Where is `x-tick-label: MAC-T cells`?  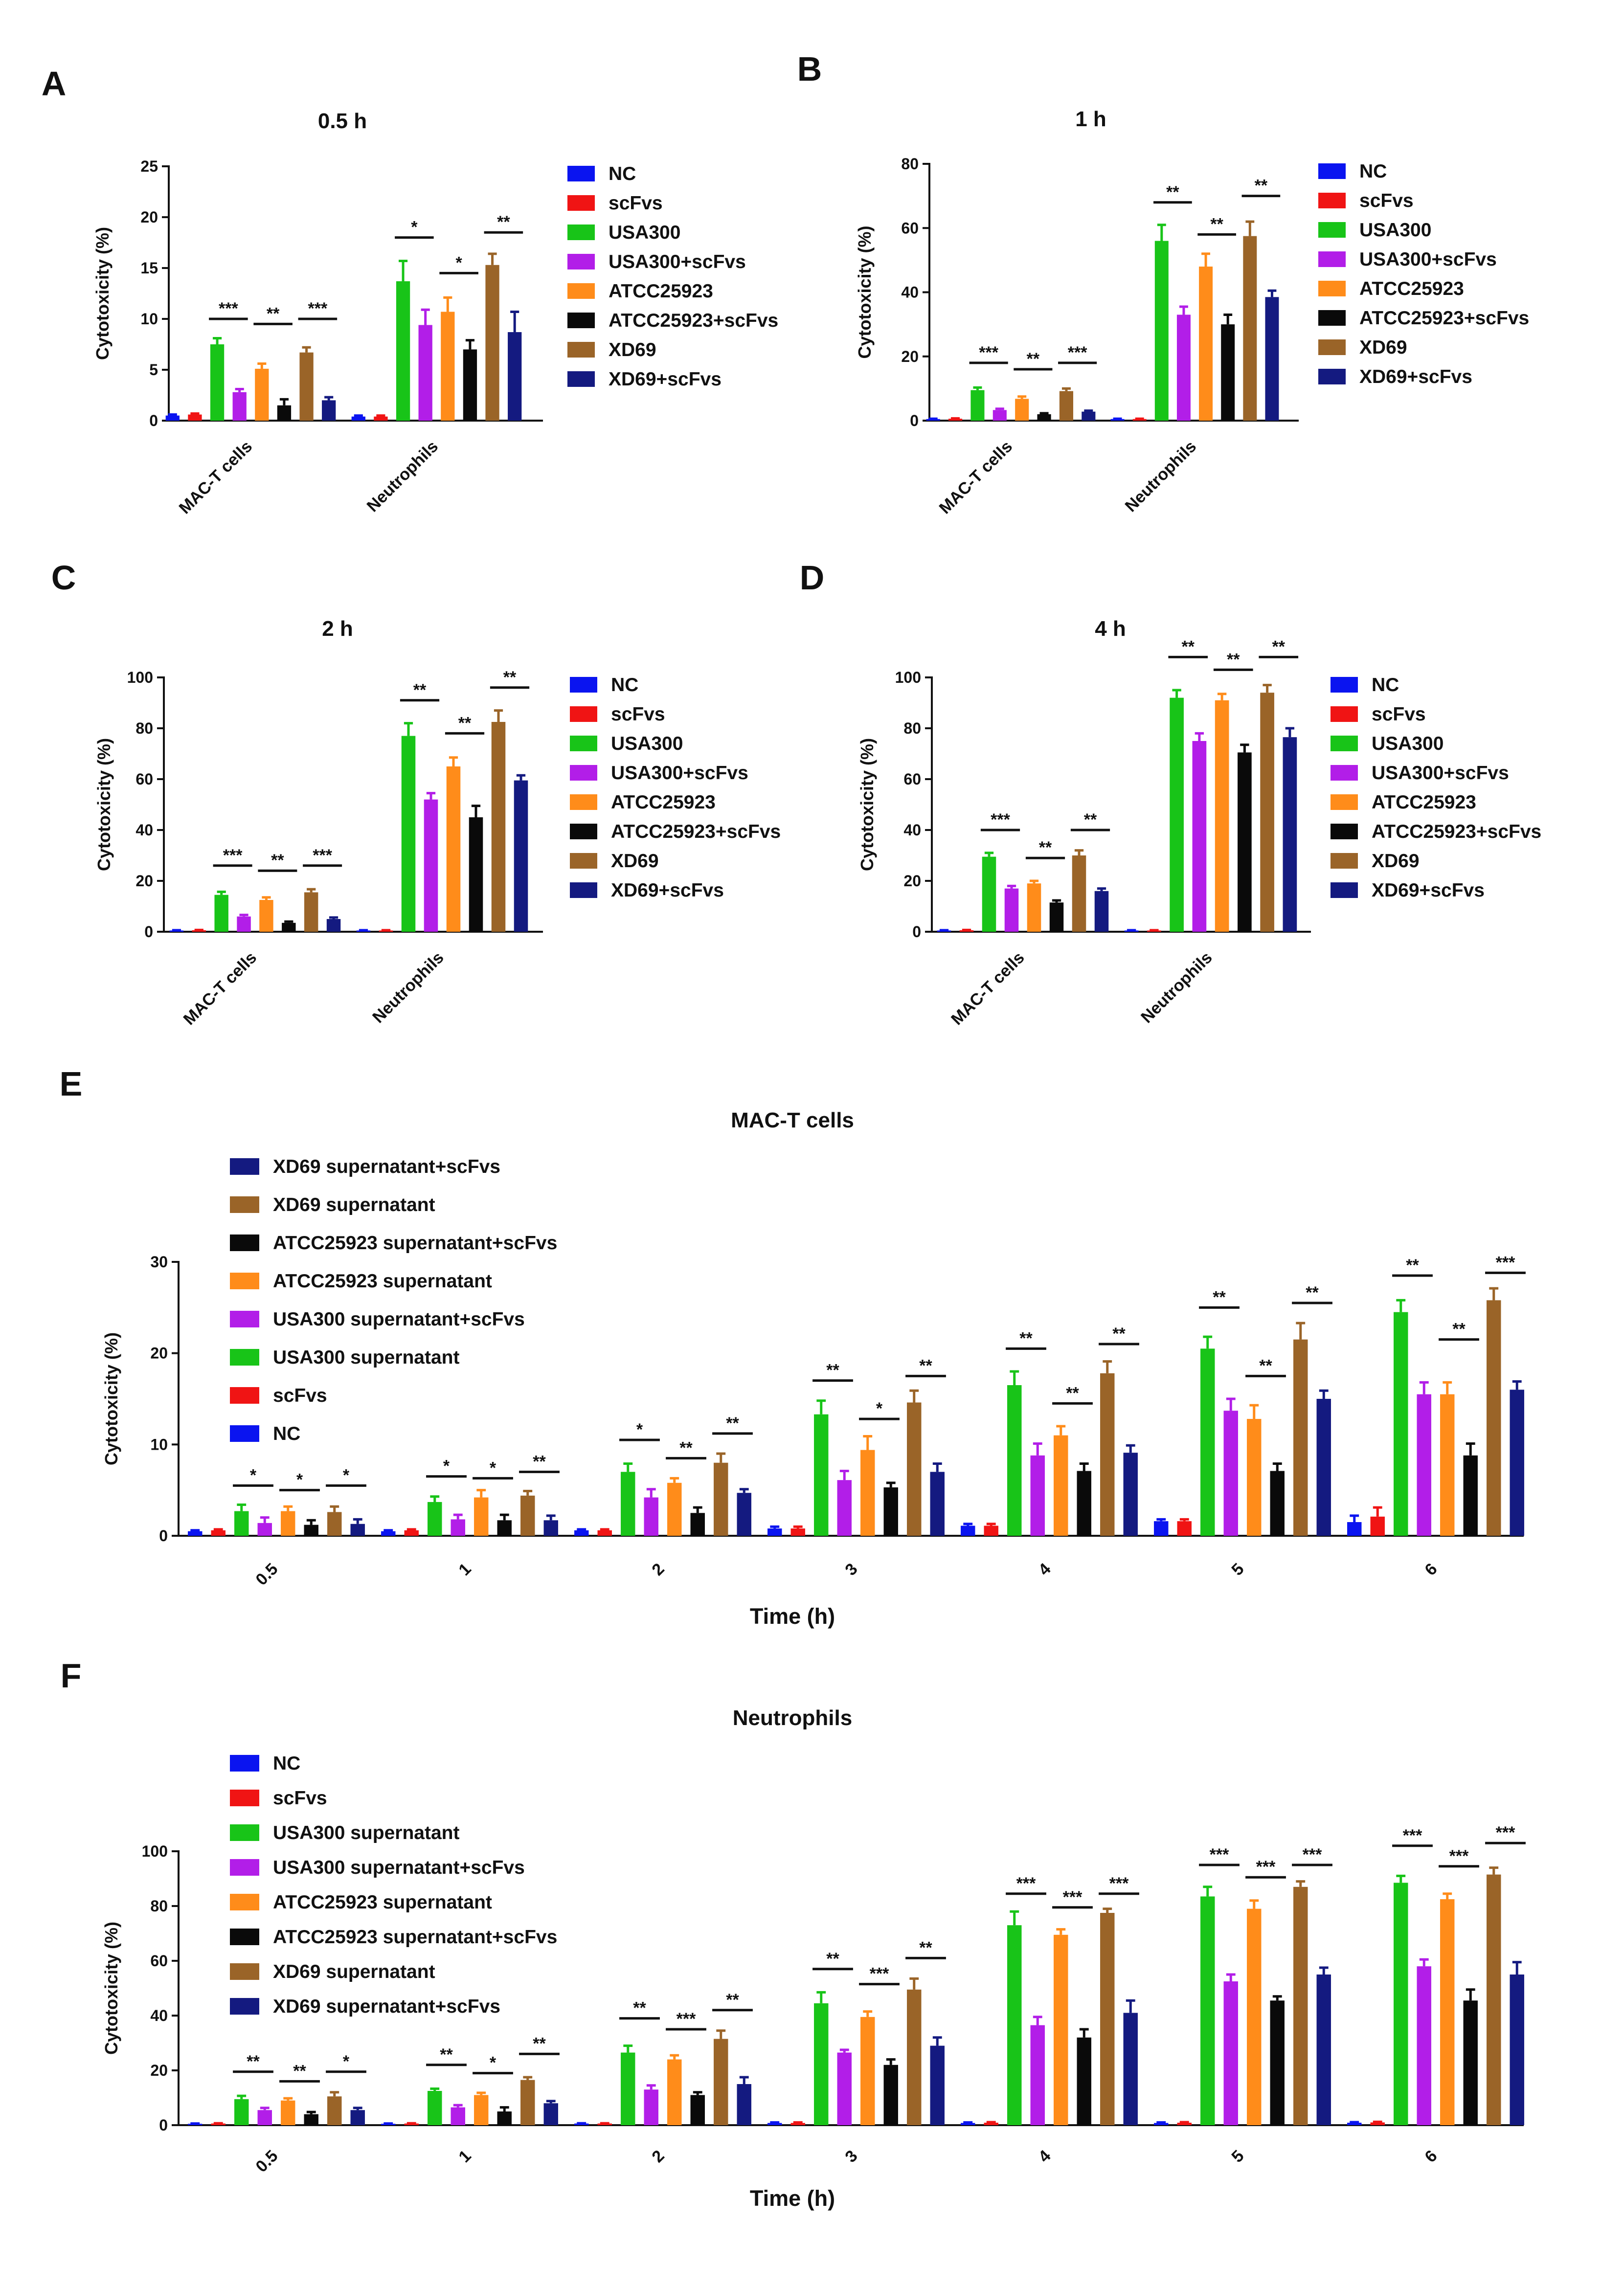
x-tick-label: MAC-T cells is located at coordinates (987, 988).